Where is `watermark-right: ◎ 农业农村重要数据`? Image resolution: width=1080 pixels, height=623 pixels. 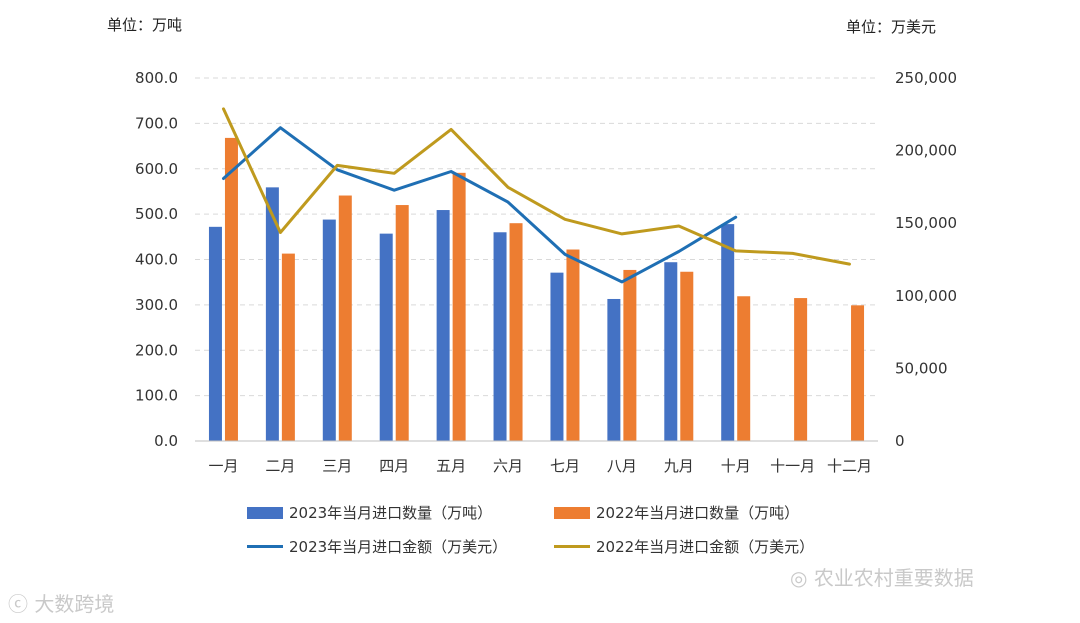 watermark-right: ◎ 农业农村重要数据 is located at coordinates (882, 576).